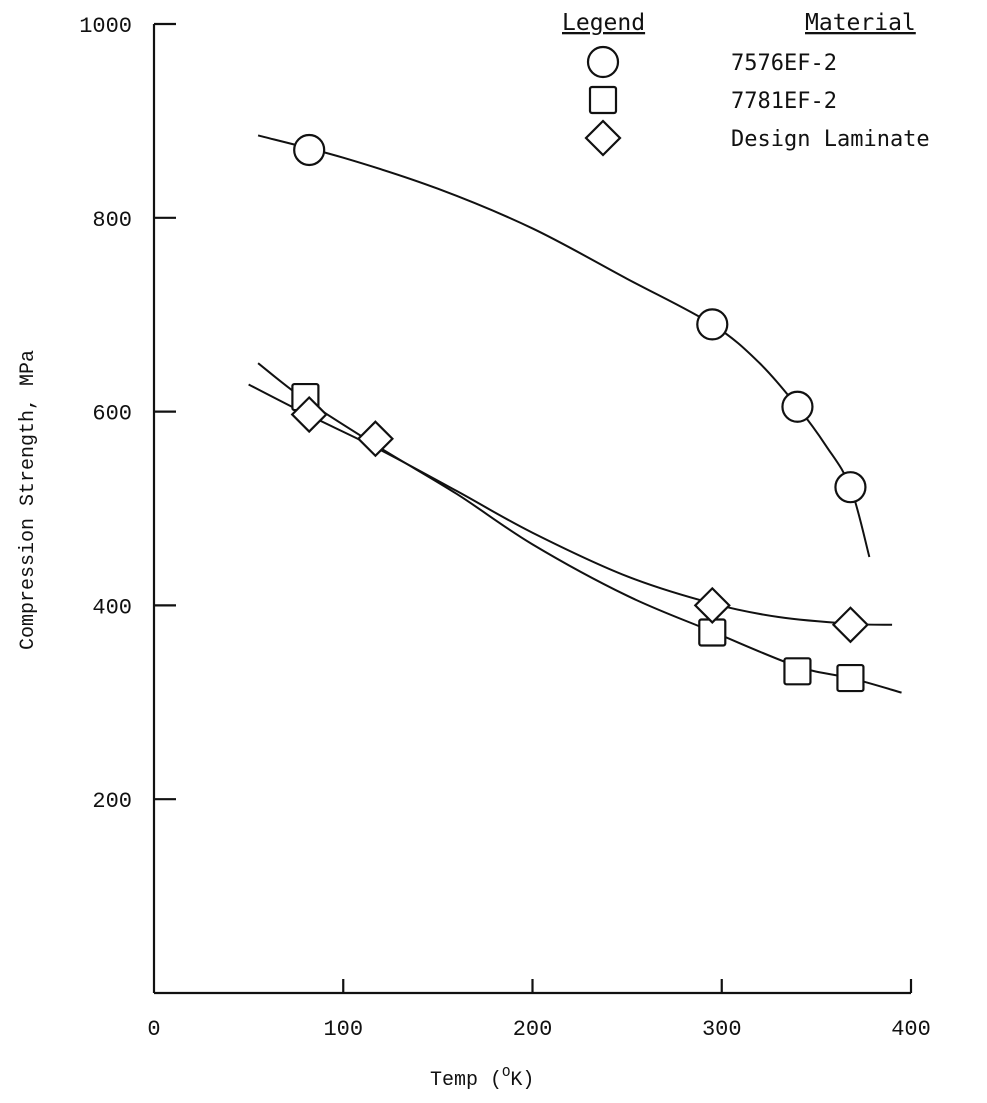 The height and width of the screenshot is (1103, 987). What do you see at coordinates (860, 23) in the screenshot?
I see `material-header: Material` at bounding box center [860, 23].